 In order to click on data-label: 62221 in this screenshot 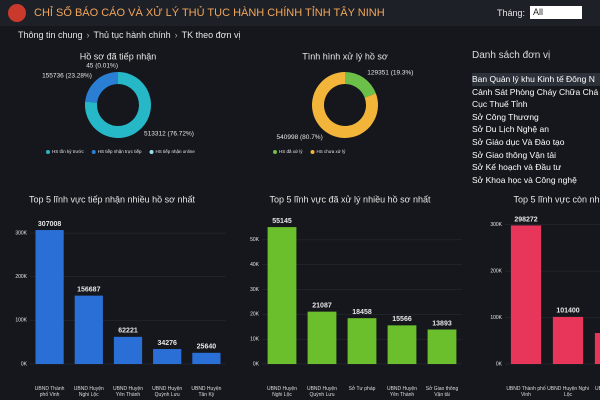, I will do `click(128, 331)`.